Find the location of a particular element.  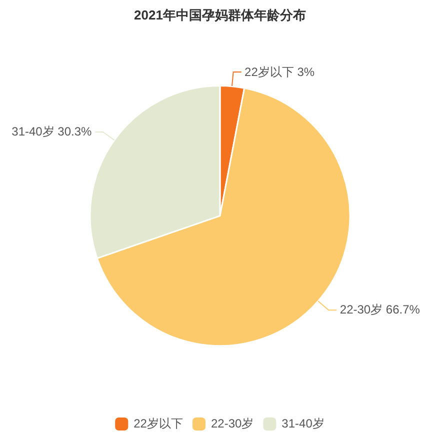

category-label: 31-40岁 30.3% is located at coordinates (52, 131).